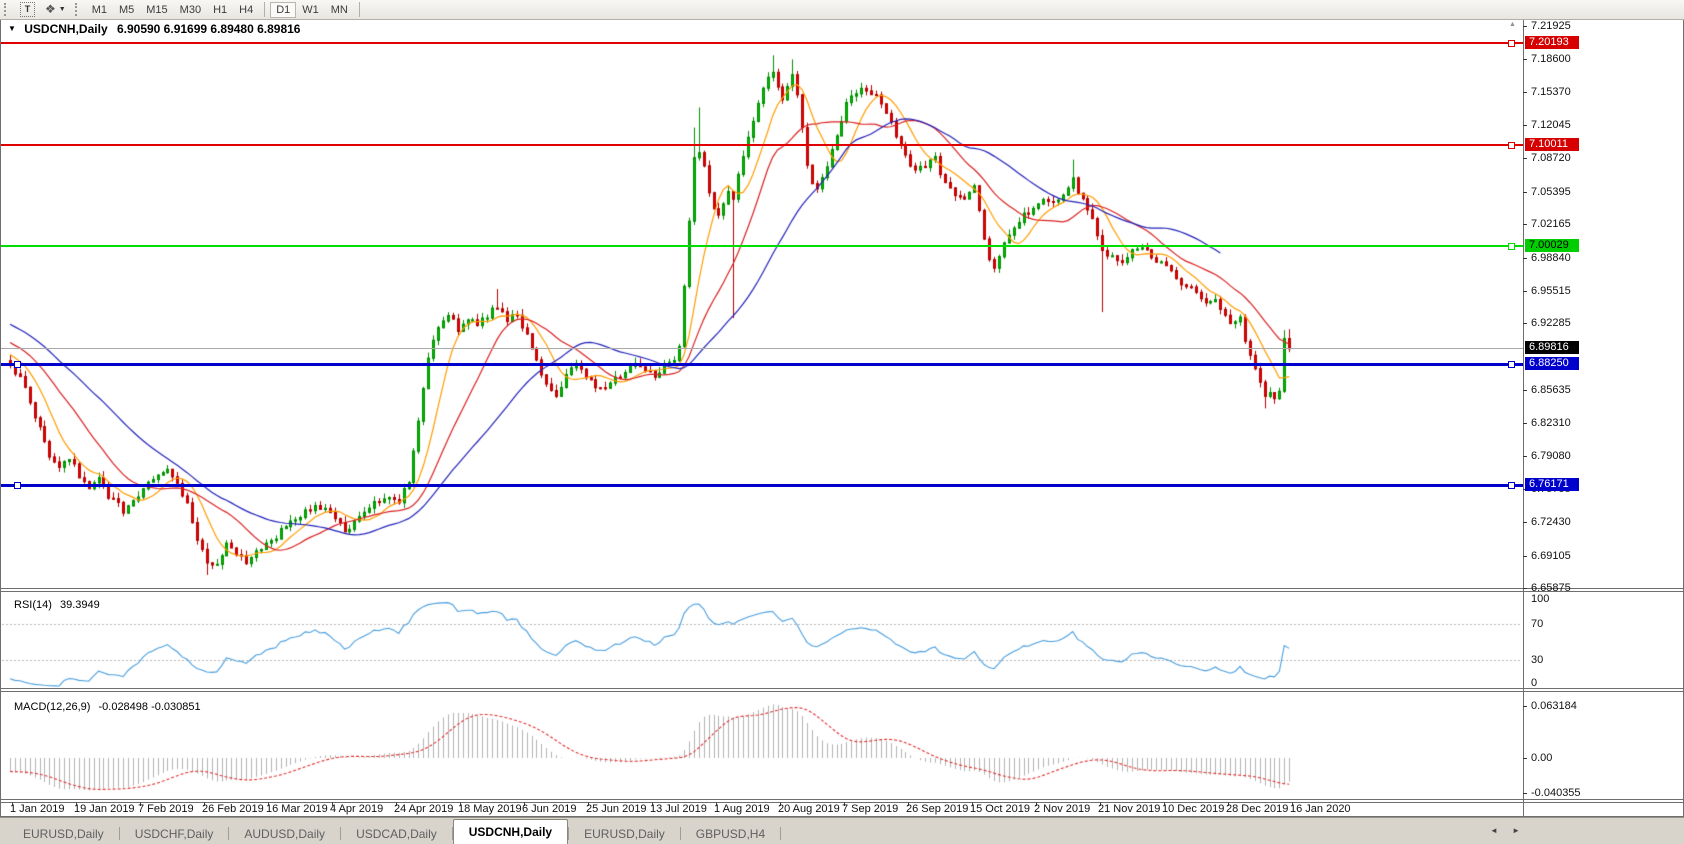 The image size is (1684, 844). What do you see at coordinates (1551, 290) in the screenshot?
I see `price-tick-label: 6.95515` at bounding box center [1551, 290].